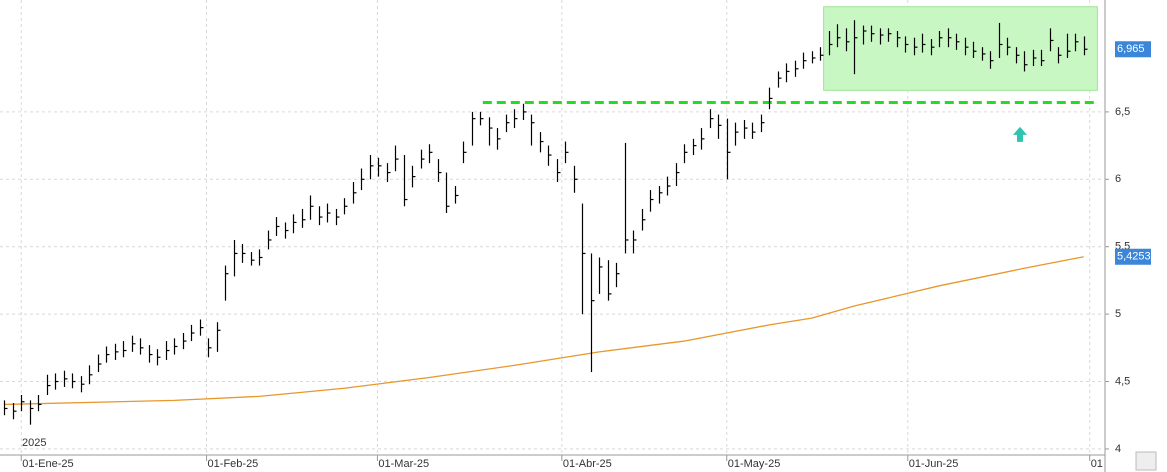 Image resolution: width=1167 pixels, height=472 pixels. I want to click on x-tick-label: 01-Jun-25, so click(934, 464).